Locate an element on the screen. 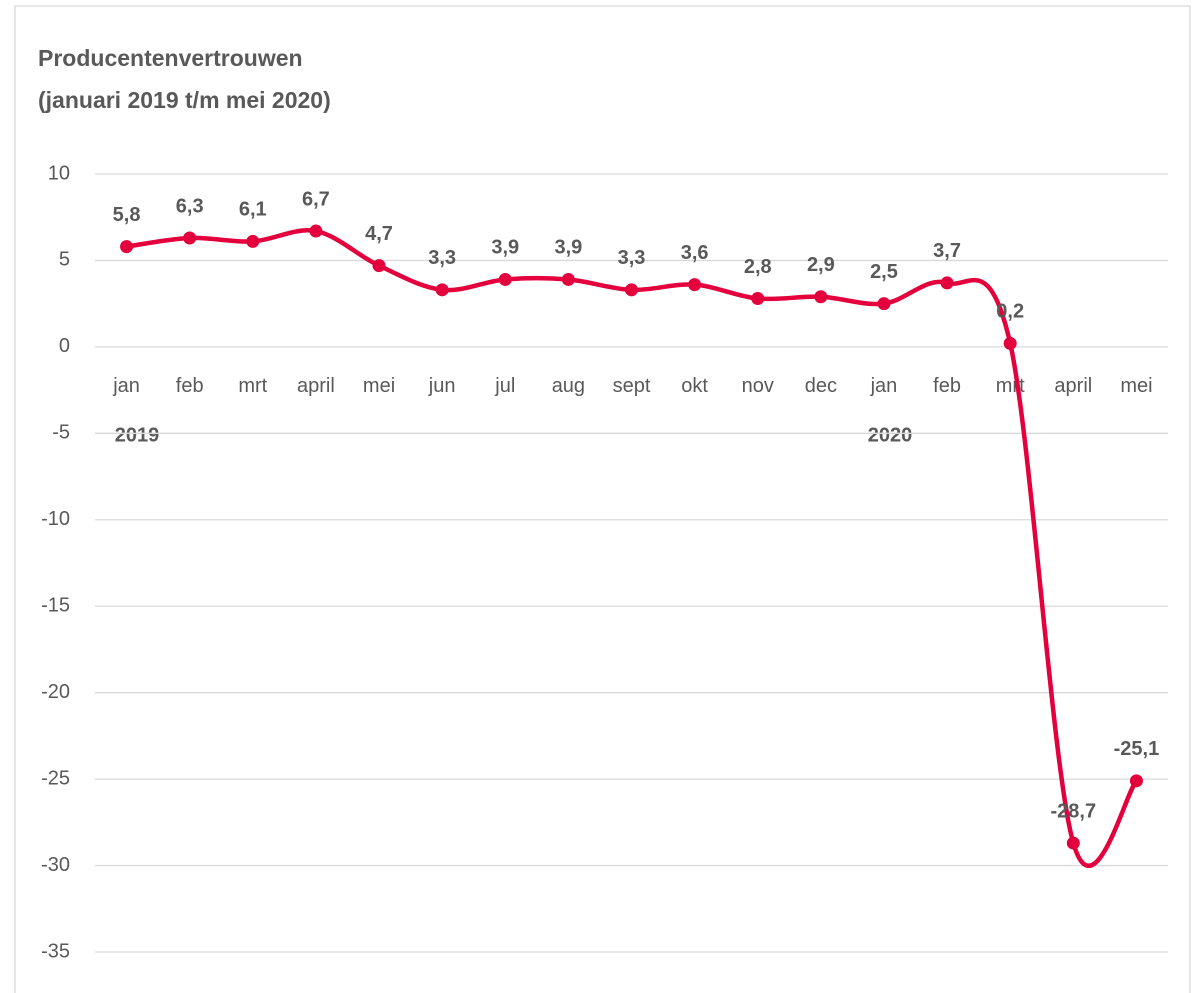 Image resolution: width=1195 pixels, height=993 pixels. data-label: -25,1 is located at coordinates (1137, 749).